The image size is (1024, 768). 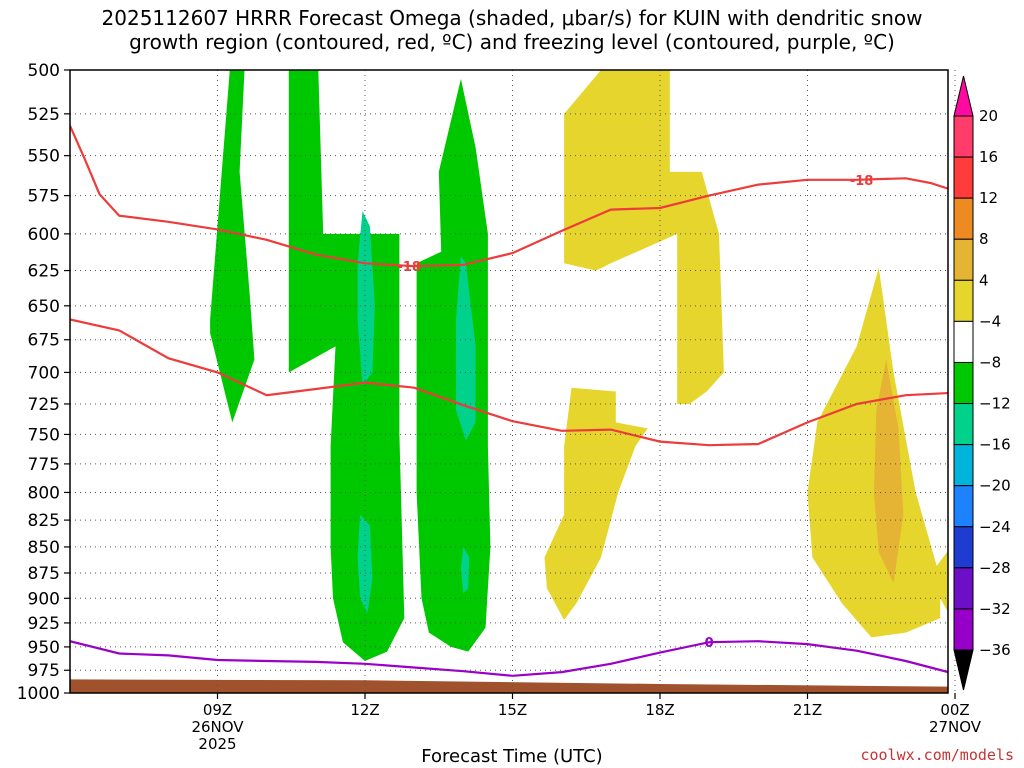 What do you see at coordinates (44, 71) in the screenshot?
I see `y-tick-label: 500` at bounding box center [44, 71].